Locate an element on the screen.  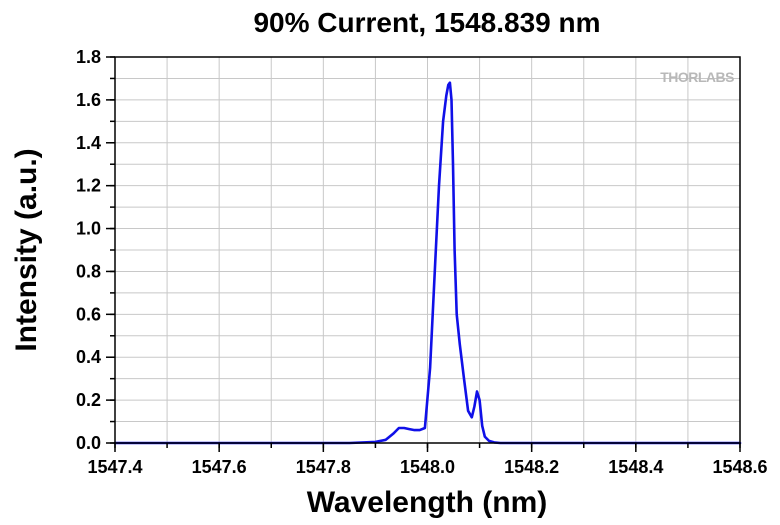
y-tick-label: 0.0 is located at coordinates (88, 443).